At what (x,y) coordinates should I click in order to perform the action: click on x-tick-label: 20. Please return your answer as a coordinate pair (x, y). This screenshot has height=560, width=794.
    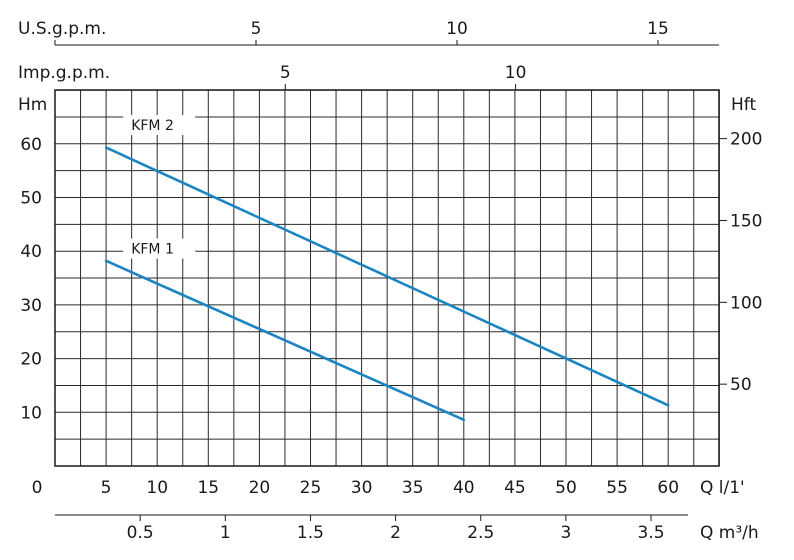
    Looking at the image, I should click on (260, 488).